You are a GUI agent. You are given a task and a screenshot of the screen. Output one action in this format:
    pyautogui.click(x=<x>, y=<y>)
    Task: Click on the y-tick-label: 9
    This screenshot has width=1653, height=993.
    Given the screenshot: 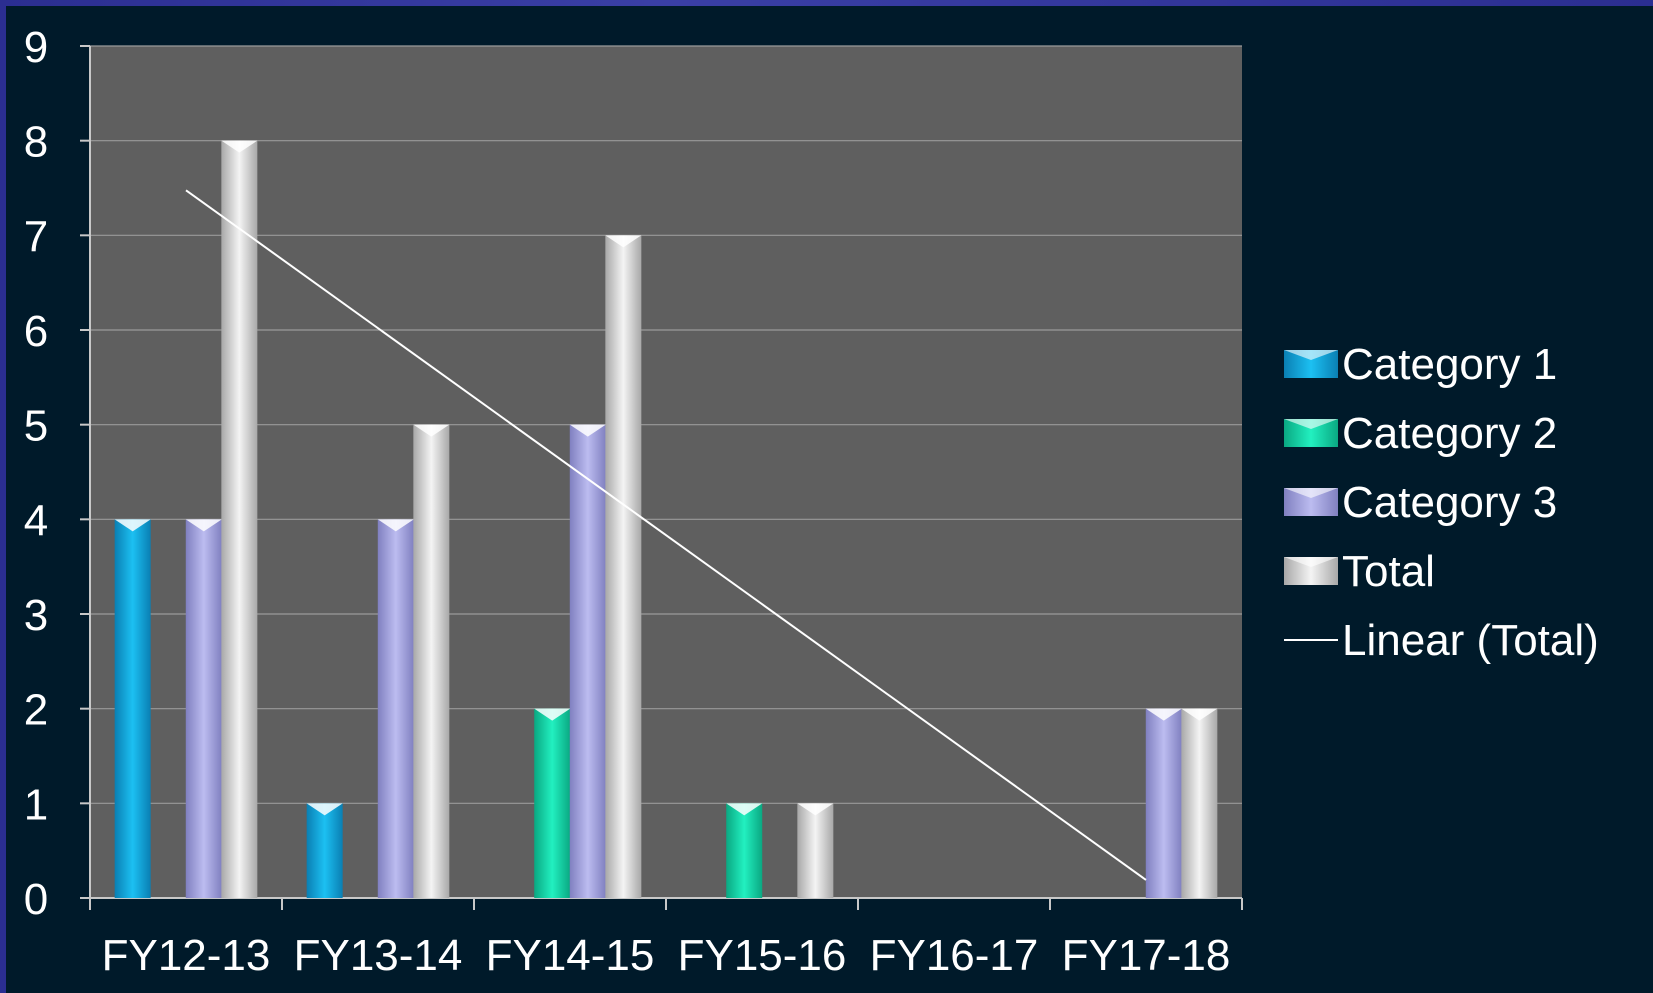 What is the action you would take?
    pyautogui.click(x=36, y=47)
    